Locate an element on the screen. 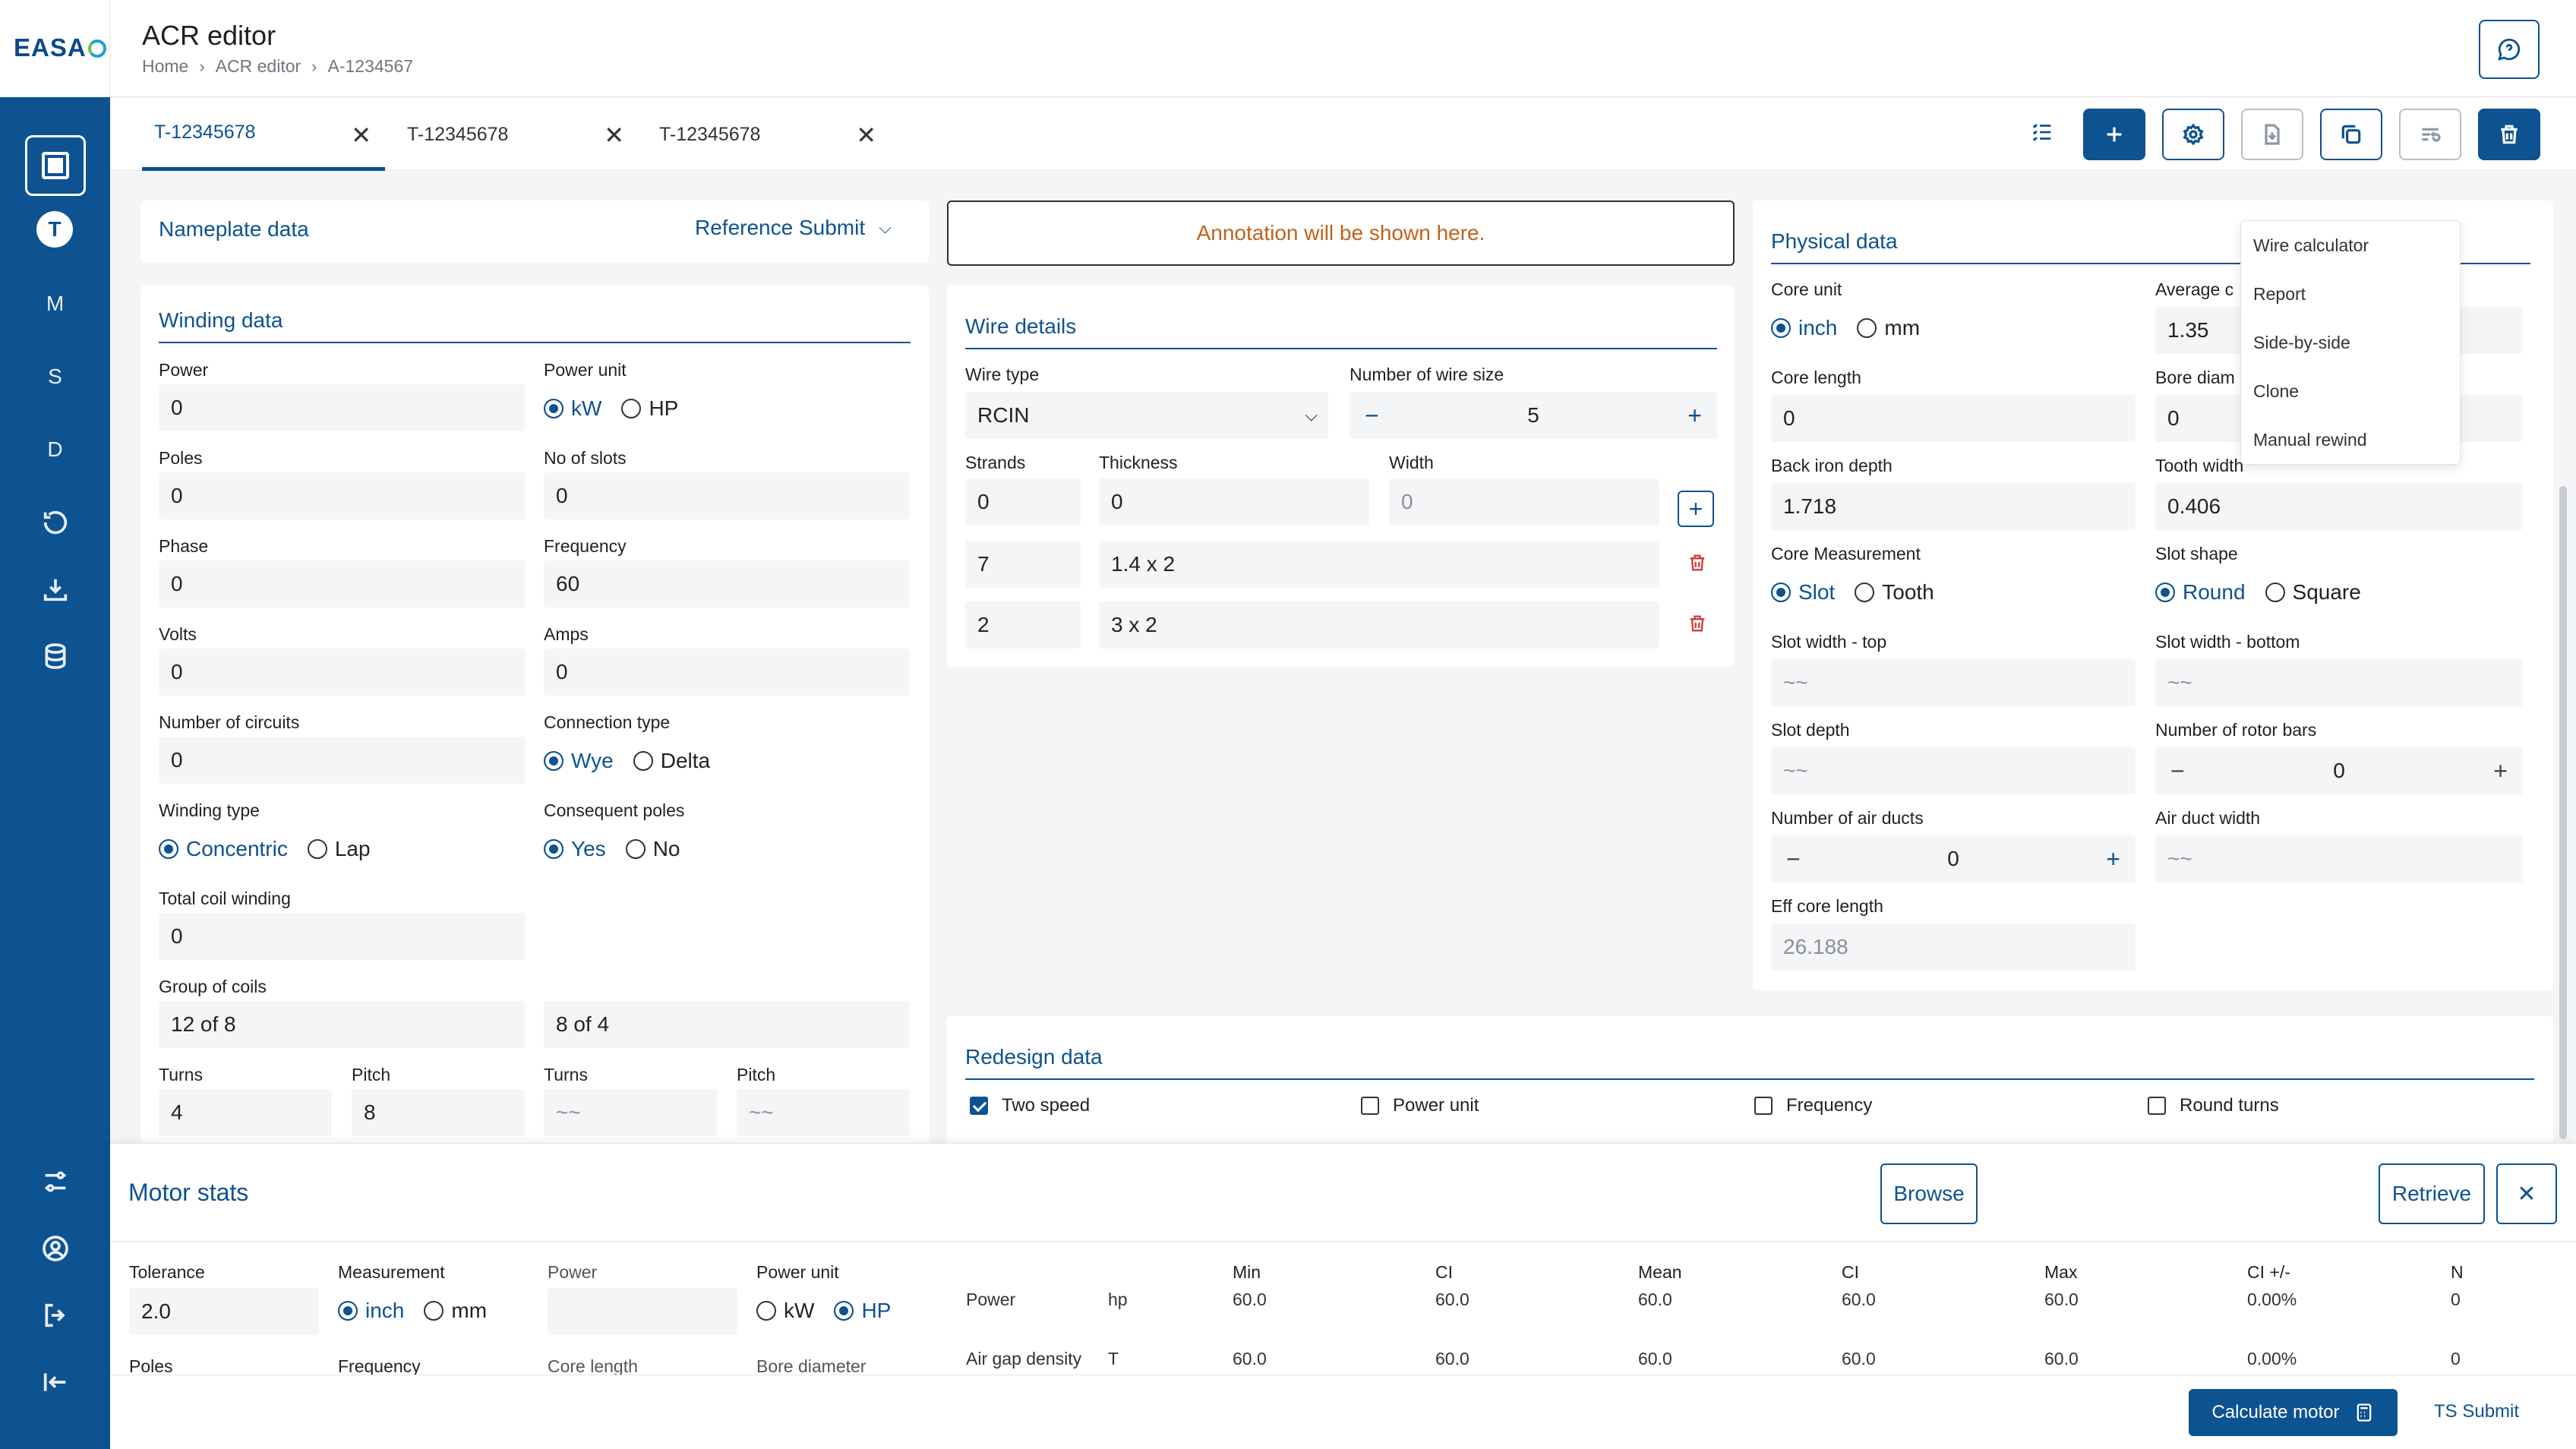 The width and height of the screenshot is (2576, 1449). consequent-radio-group: Yes No is located at coordinates (612, 849).